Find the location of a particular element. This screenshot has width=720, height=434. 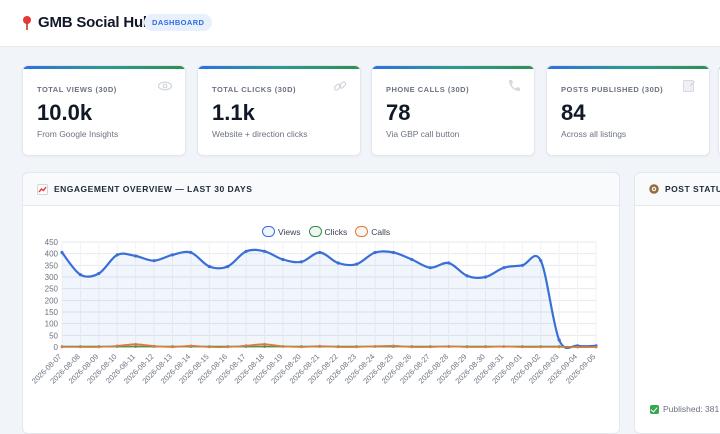

chart-line-icon is located at coordinates (42, 189).